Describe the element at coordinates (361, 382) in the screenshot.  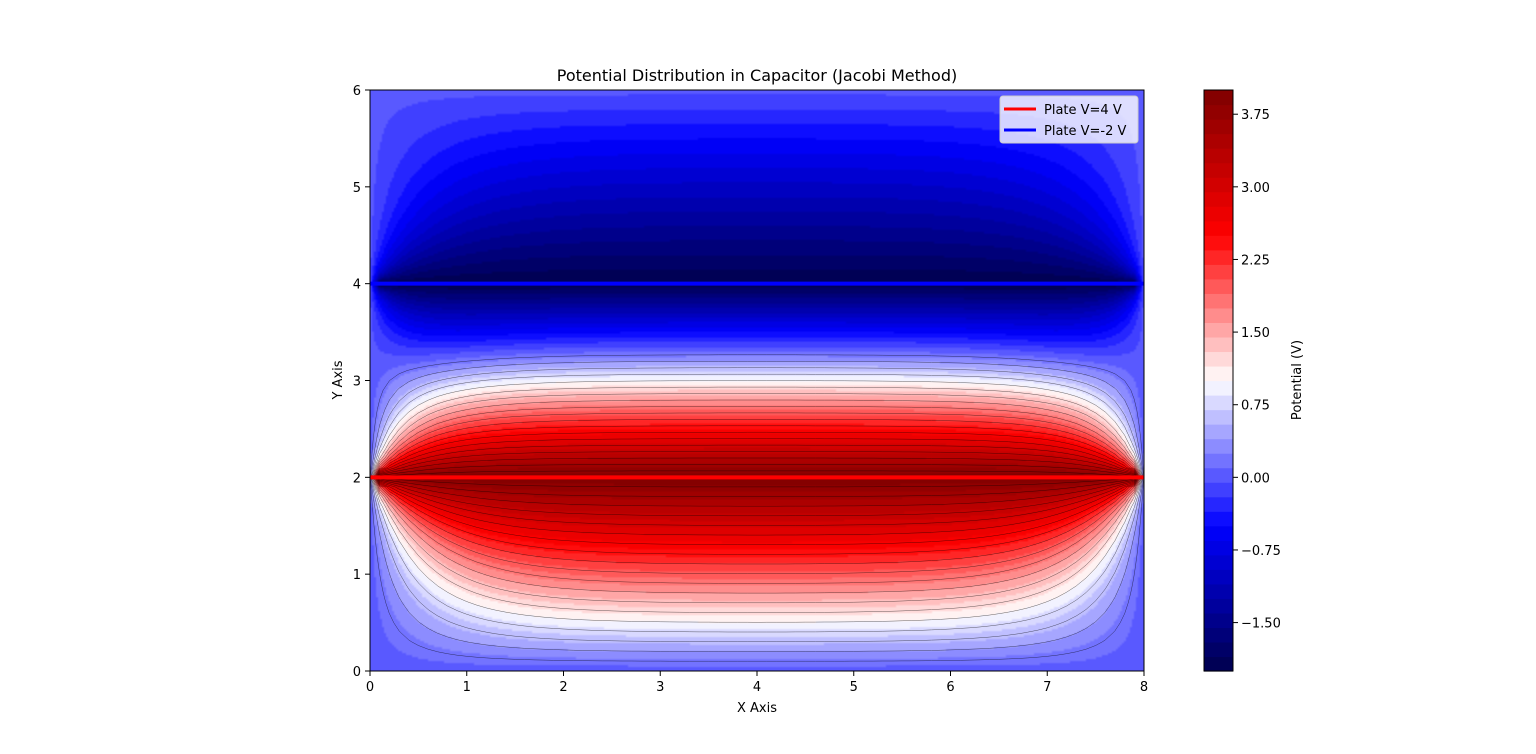
I see `y-axis-ticks: 0 1 2 3 4 5 6` at that location.